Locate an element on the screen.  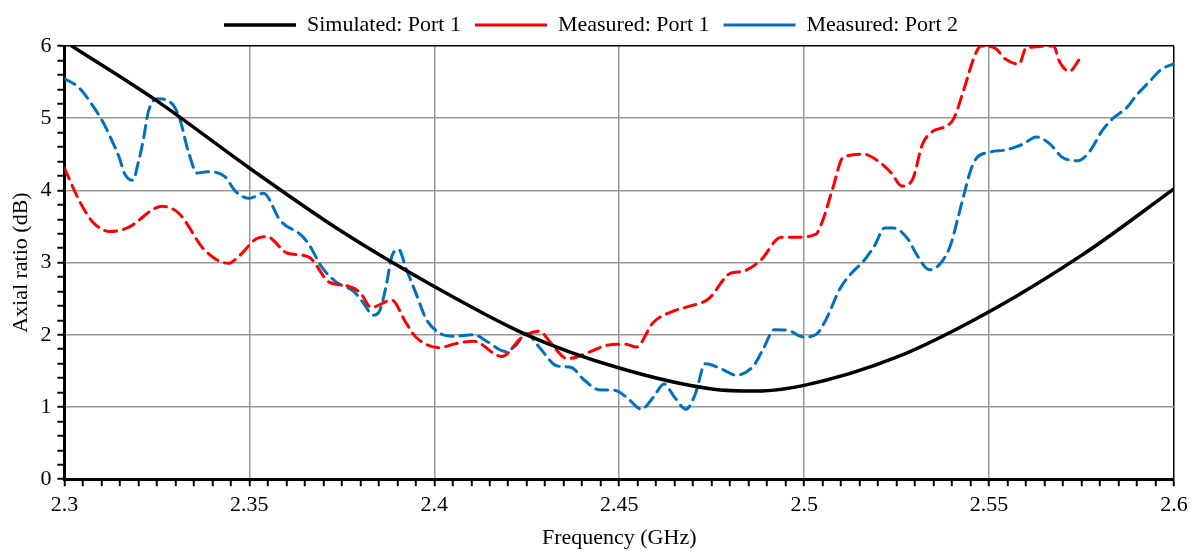
y-axis-title: Axial ratio (dB) is located at coordinates (19, 262).